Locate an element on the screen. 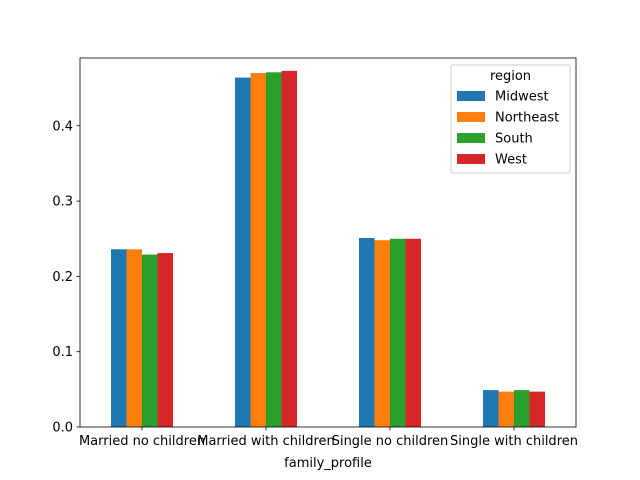 The image size is (640, 480). y-tick-label: 0.0 is located at coordinates (62, 428).